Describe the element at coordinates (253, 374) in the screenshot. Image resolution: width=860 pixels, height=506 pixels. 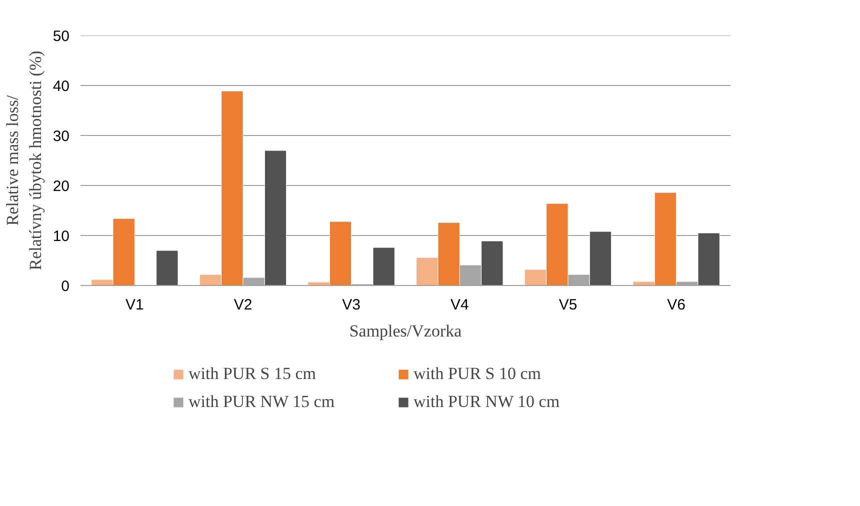
I see `legend-label: with PUR S 15 cm` at that location.